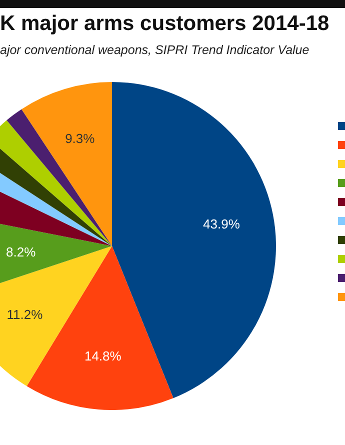  Describe the element at coordinates (21, 252) in the screenshot. I see `data-label: 8.2%` at that location.